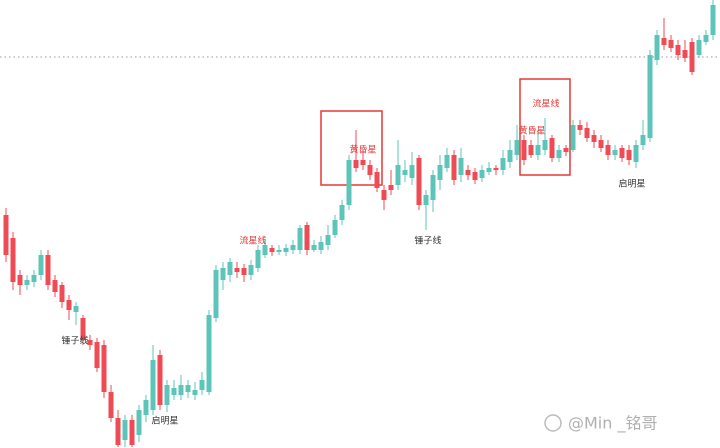 The image size is (720, 448). What do you see at coordinates (553, 423) in the screenshot?
I see `watermark-icon` at bounding box center [553, 423].